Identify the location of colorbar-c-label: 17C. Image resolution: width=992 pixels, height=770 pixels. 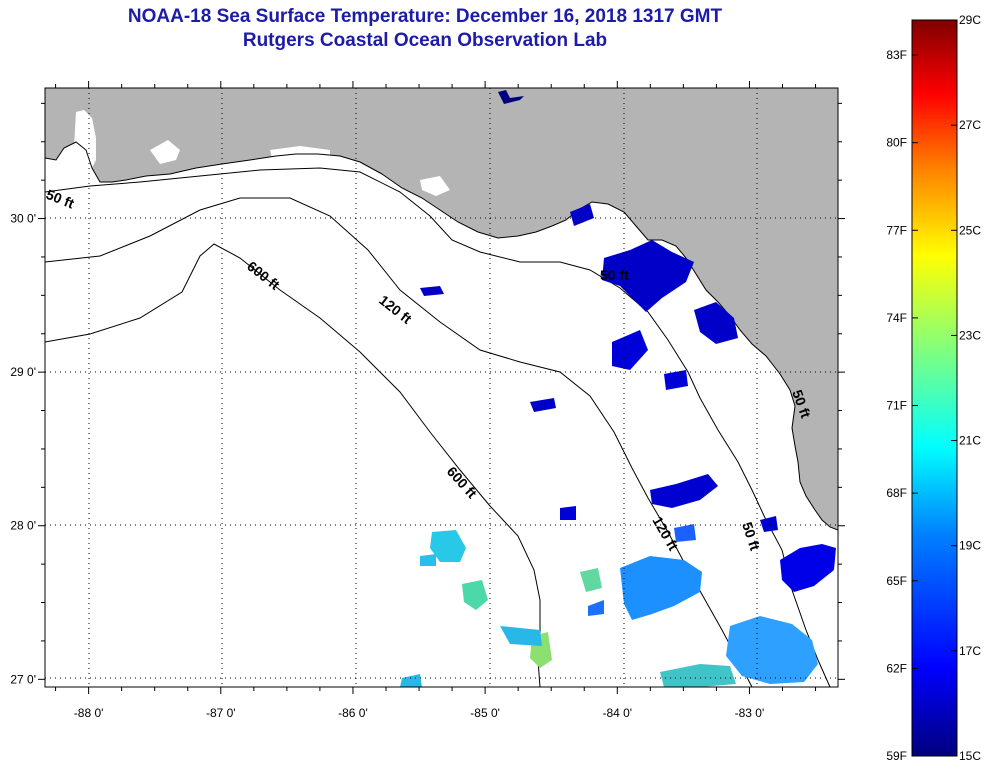
(970, 651).